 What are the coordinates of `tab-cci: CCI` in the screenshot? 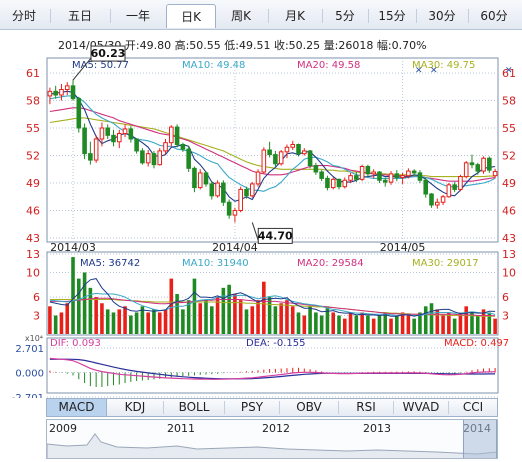 It's located at (473, 407).